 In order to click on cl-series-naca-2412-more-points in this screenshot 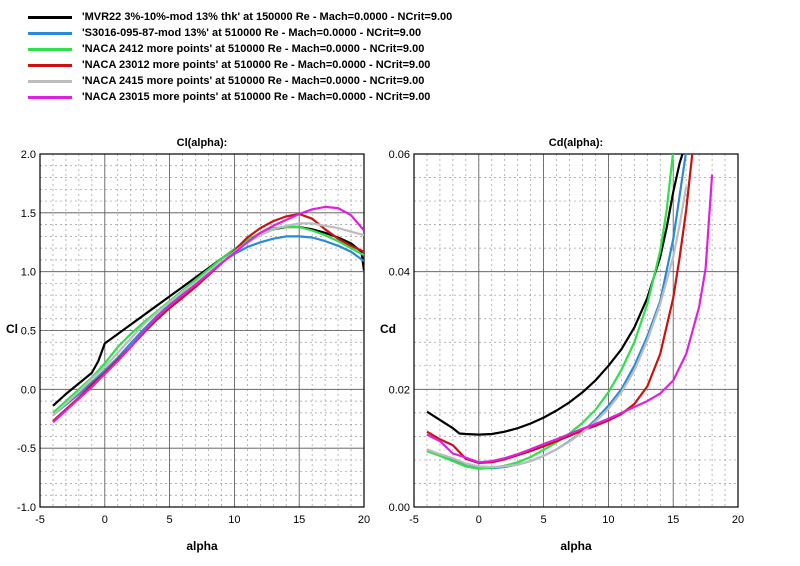, I will do `click(208, 319)`.